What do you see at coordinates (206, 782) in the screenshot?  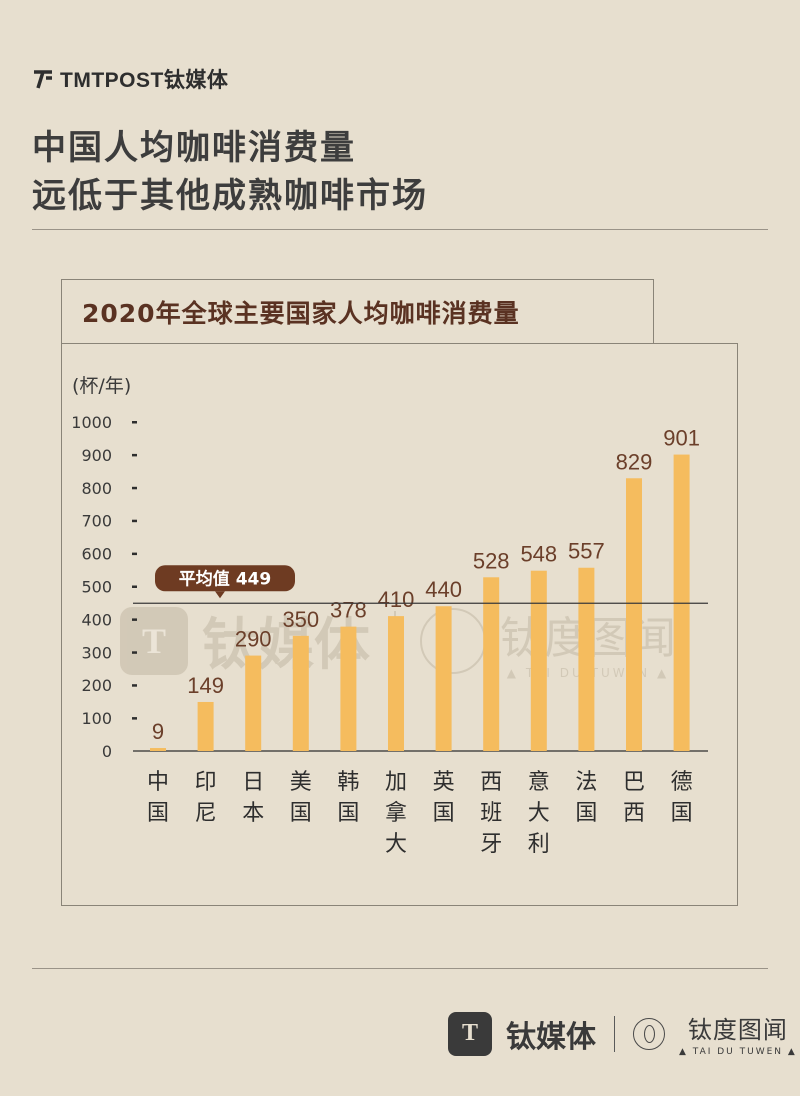 I see `x-tick-label: 印` at bounding box center [206, 782].